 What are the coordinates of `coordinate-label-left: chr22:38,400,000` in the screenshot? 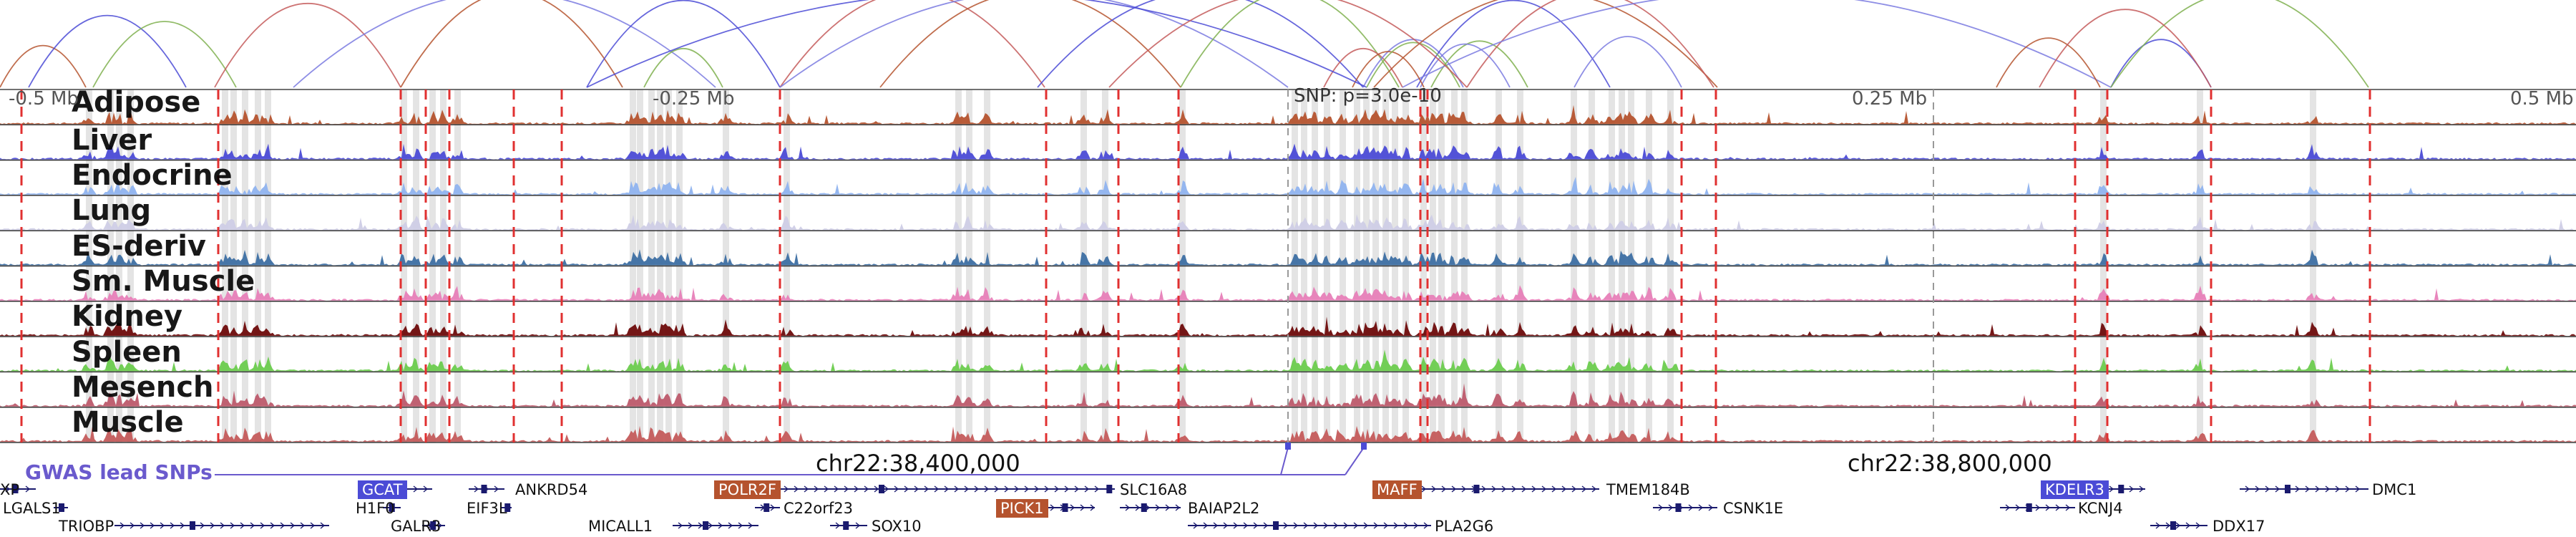 It's located at (918, 463).